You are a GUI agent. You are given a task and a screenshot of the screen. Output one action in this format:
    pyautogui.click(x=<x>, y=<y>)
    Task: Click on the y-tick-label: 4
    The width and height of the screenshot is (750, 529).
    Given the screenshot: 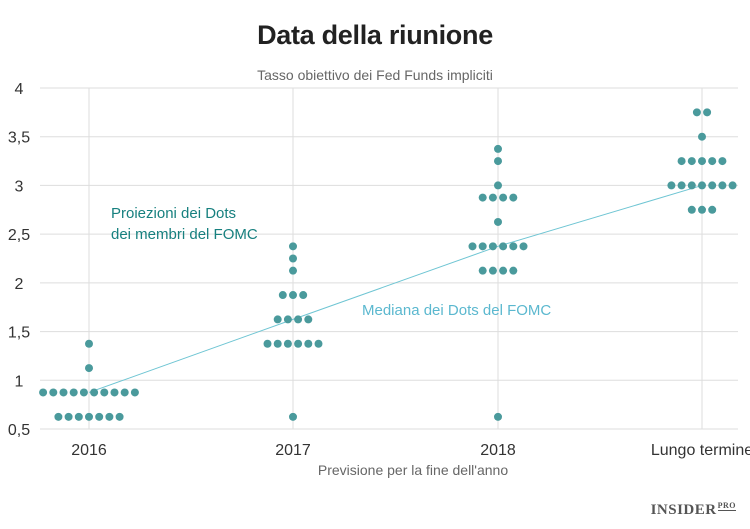 What is the action you would take?
    pyautogui.click(x=19, y=89)
    